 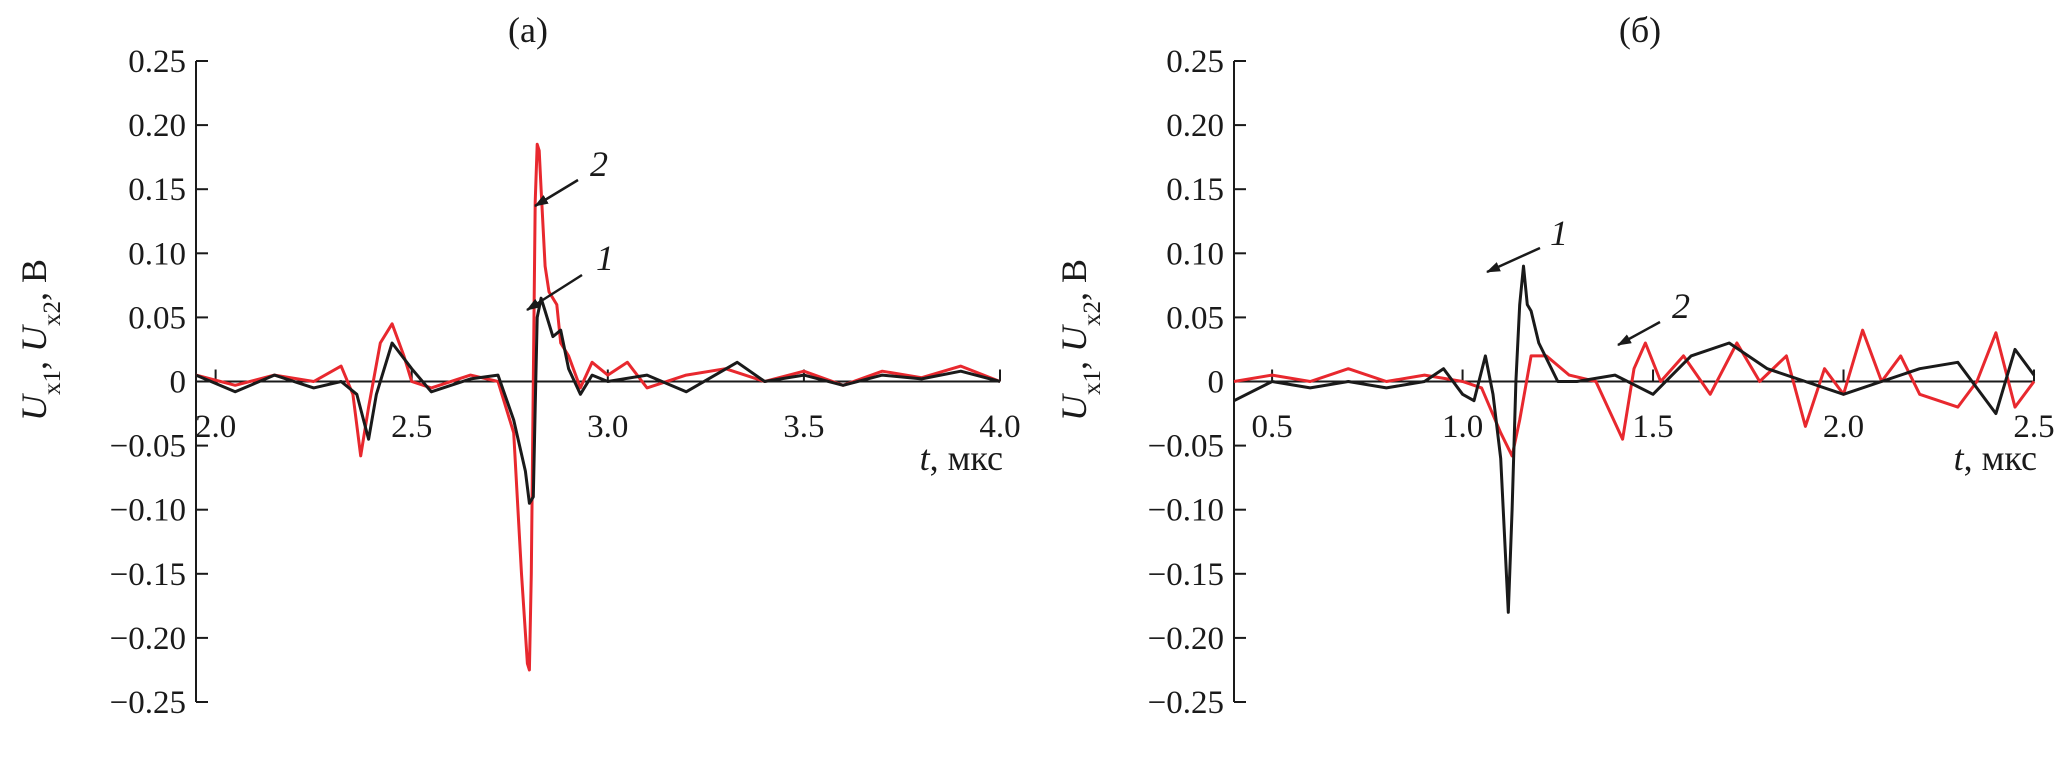 What do you see at coordinates (1271, 427) in the screenshot?
I see `x-tick-label: 0.5` at bounding box center [1271, 427].